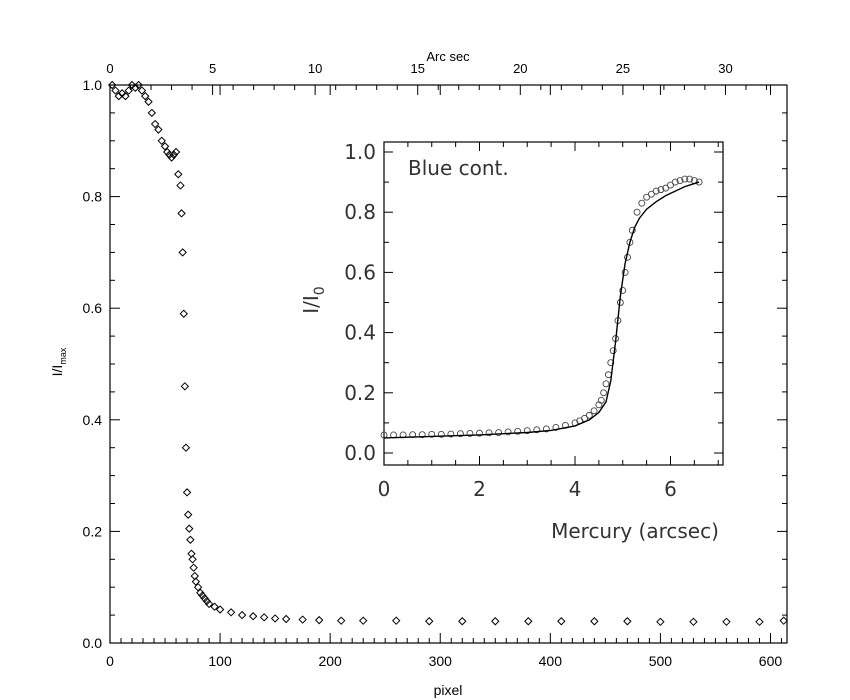 The height and width of the screenshot is (700, 850). Describe the element at coordinates (330, 661) in the screenshot. I see `main-x-tick-label: 200` at that location.